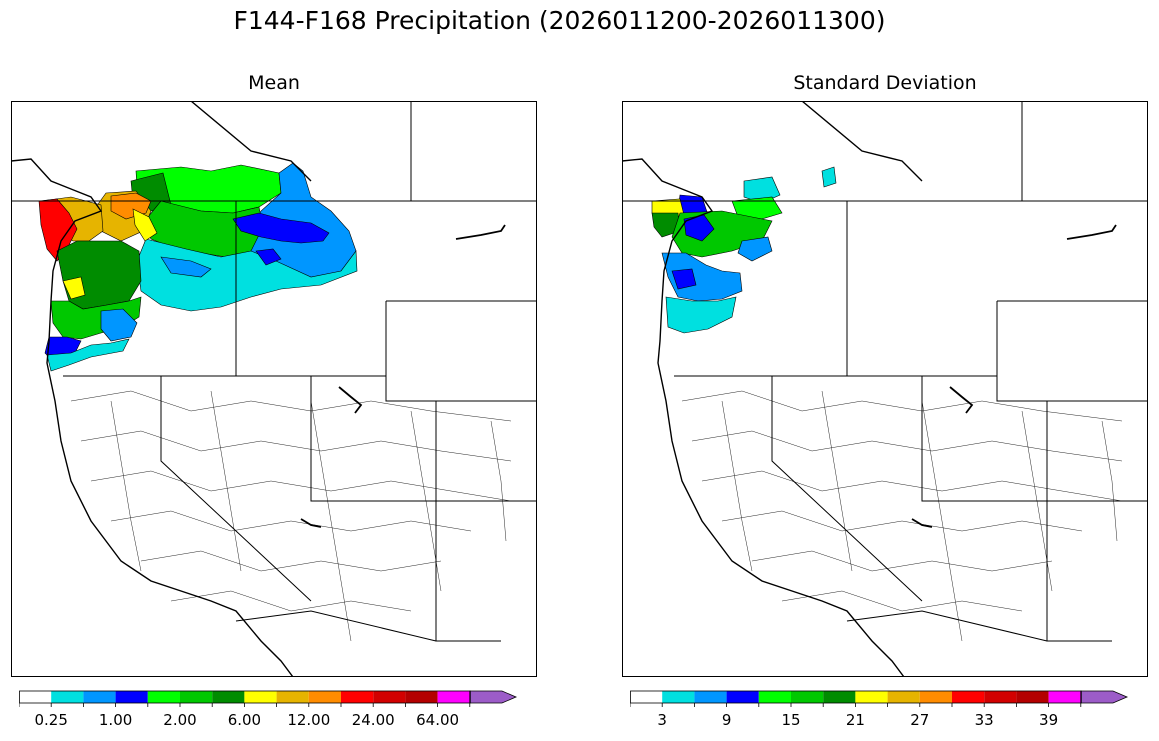  I want to click on colorbar-tick-label: 24.00, so click(373, 720).